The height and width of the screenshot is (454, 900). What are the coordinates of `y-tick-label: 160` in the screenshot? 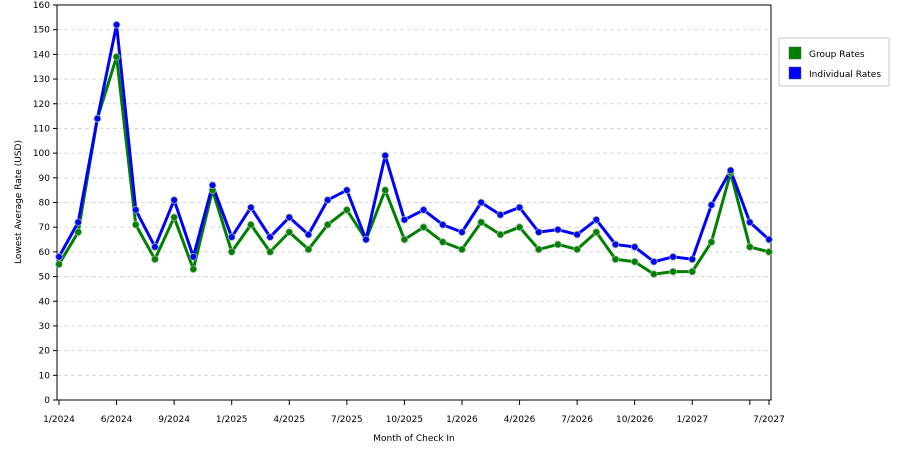 It's located at (41, 6).